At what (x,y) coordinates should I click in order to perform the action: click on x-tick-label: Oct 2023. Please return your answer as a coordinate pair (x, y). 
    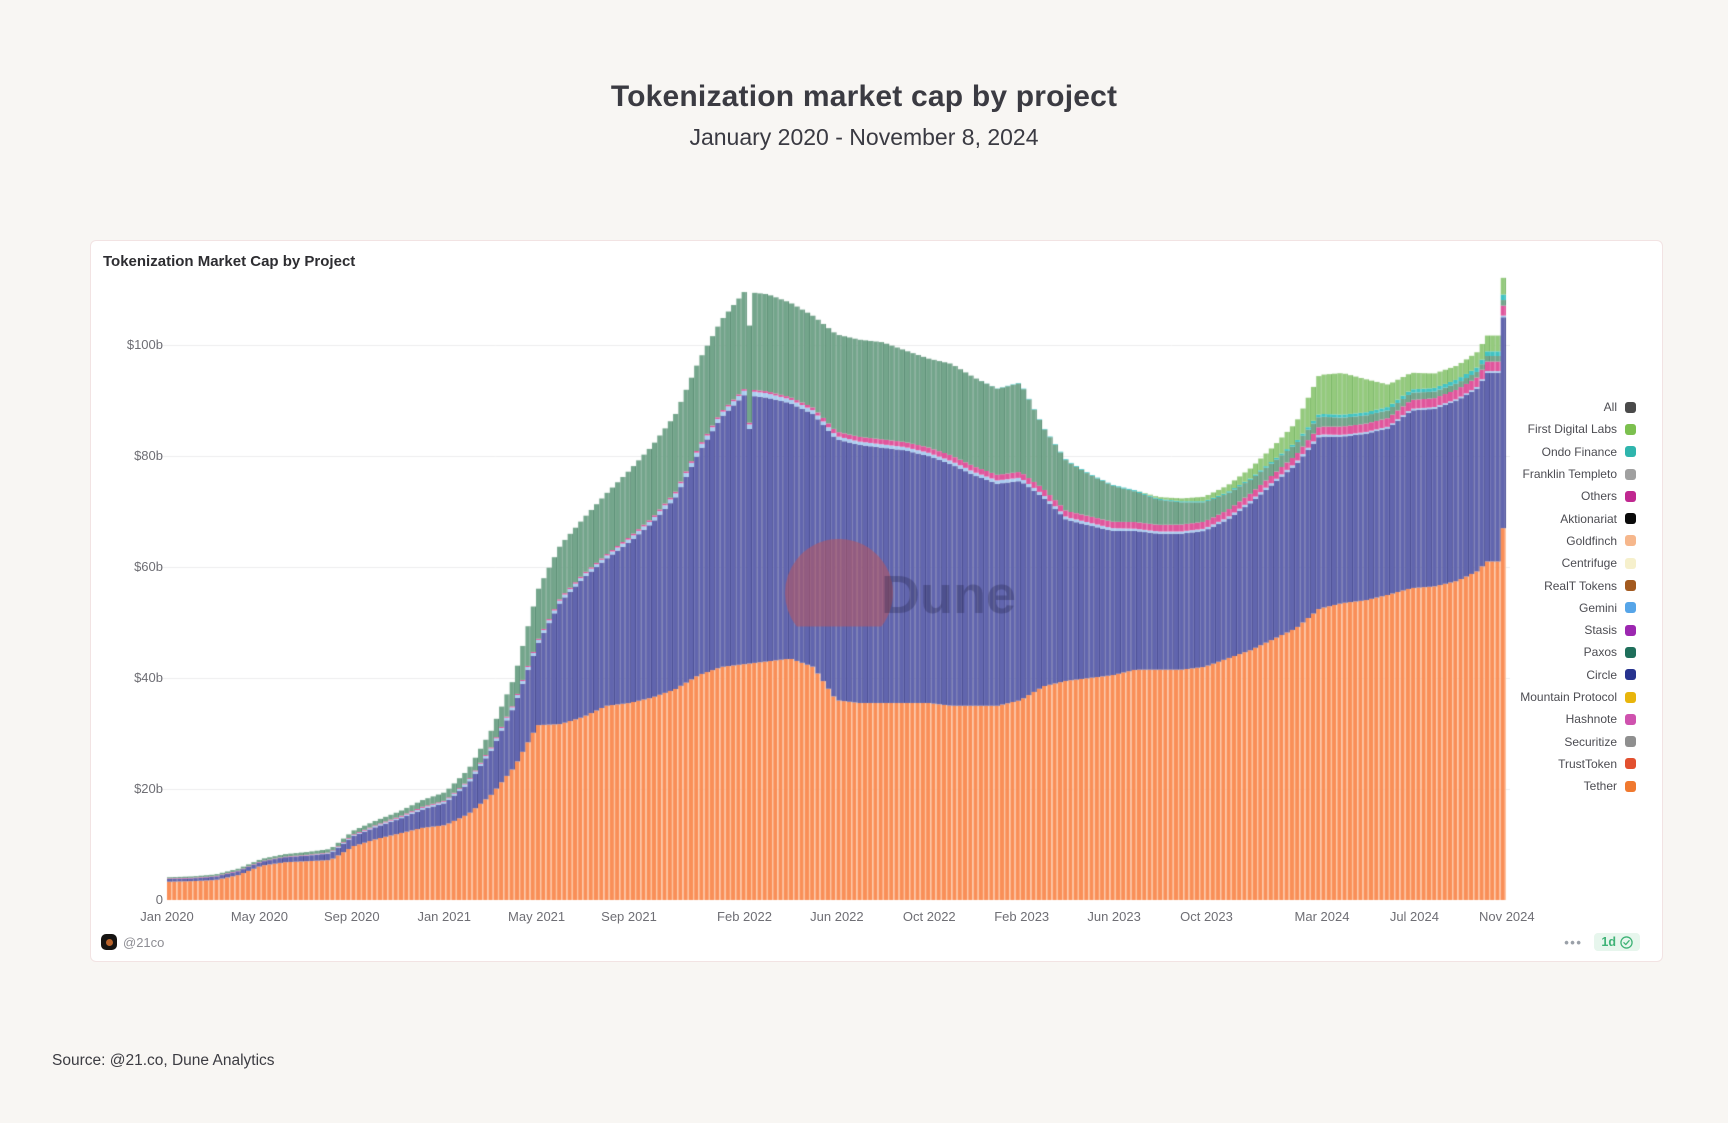
    Looking at the image, I should click on (1206, 916).